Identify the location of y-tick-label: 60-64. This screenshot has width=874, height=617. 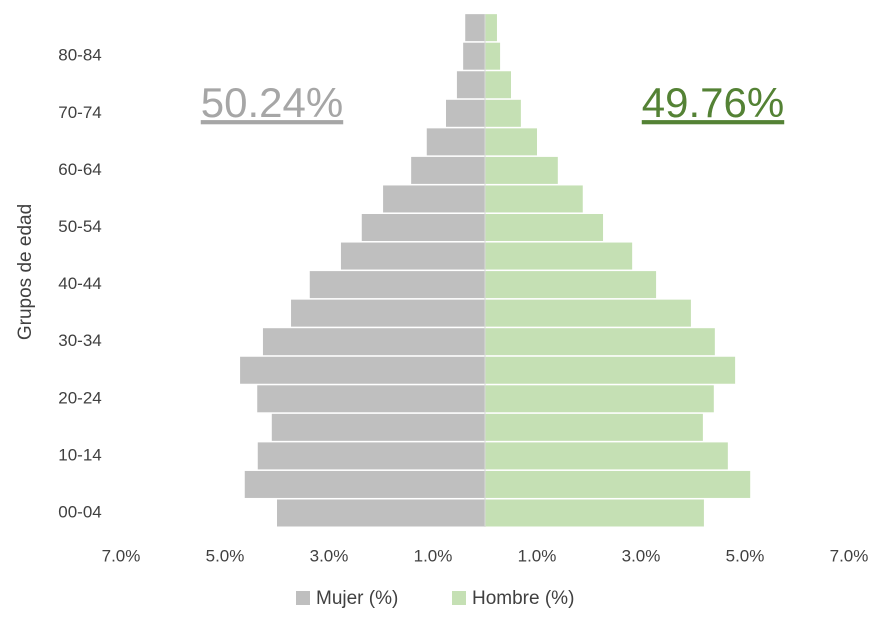
(79, 169).